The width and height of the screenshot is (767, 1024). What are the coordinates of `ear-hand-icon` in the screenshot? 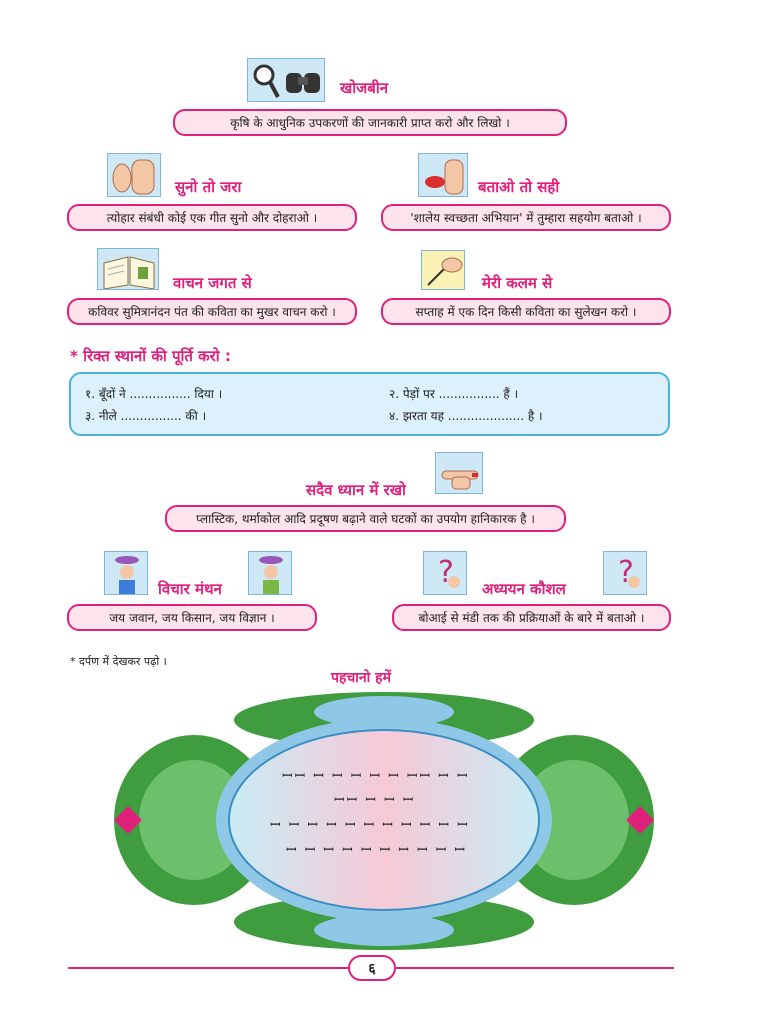 It's located at (134, 175).